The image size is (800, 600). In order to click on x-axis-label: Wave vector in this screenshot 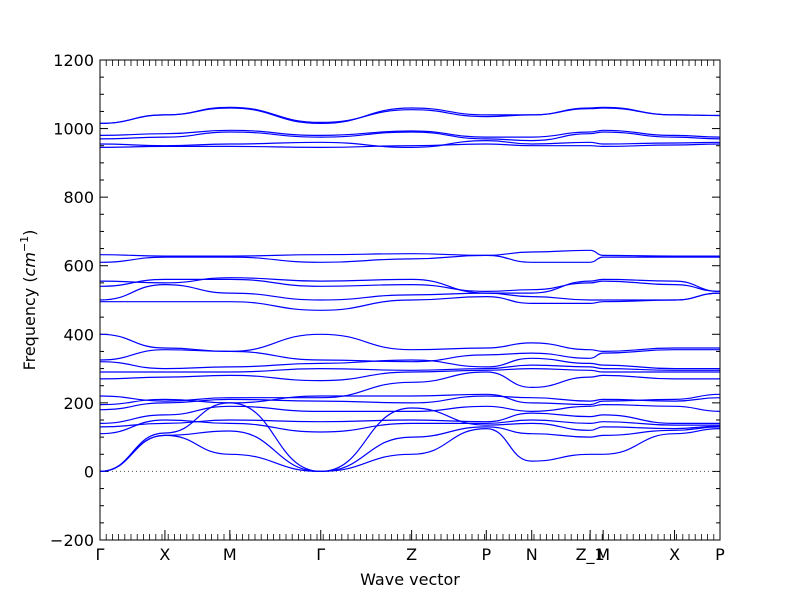, I will do `click(410, 579)`.